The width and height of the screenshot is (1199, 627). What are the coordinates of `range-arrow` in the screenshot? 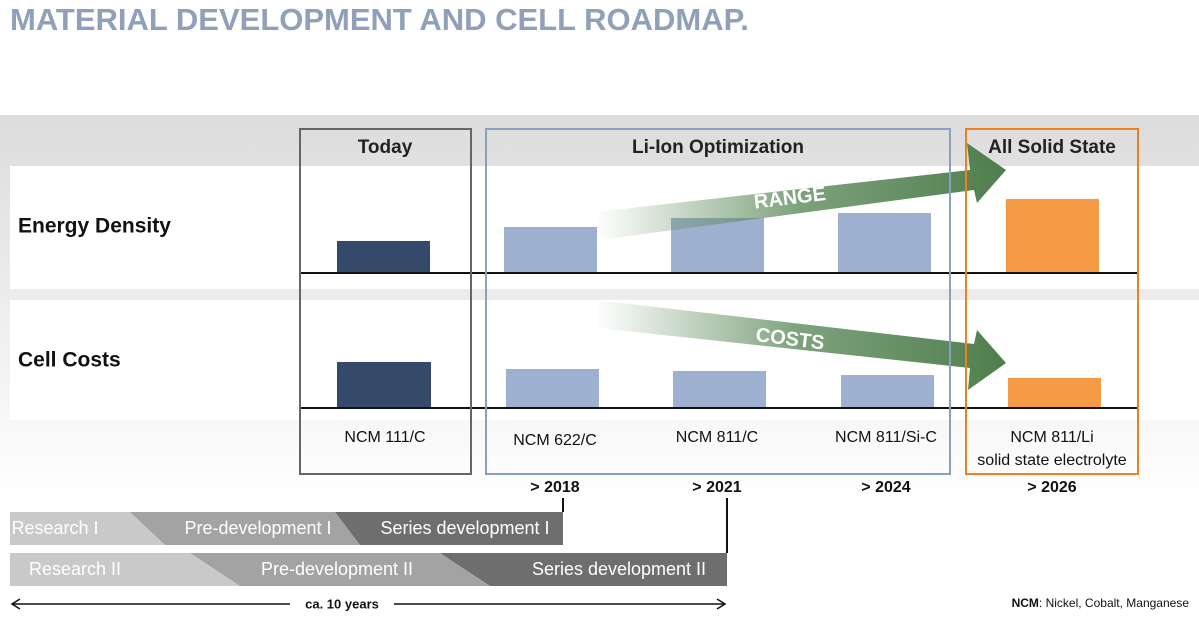 It's located at (800, 191).